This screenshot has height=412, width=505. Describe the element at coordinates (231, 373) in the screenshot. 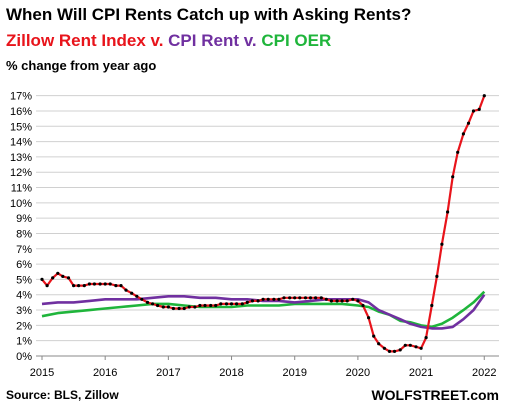

I see `x-tick-label: 2018` at that location.